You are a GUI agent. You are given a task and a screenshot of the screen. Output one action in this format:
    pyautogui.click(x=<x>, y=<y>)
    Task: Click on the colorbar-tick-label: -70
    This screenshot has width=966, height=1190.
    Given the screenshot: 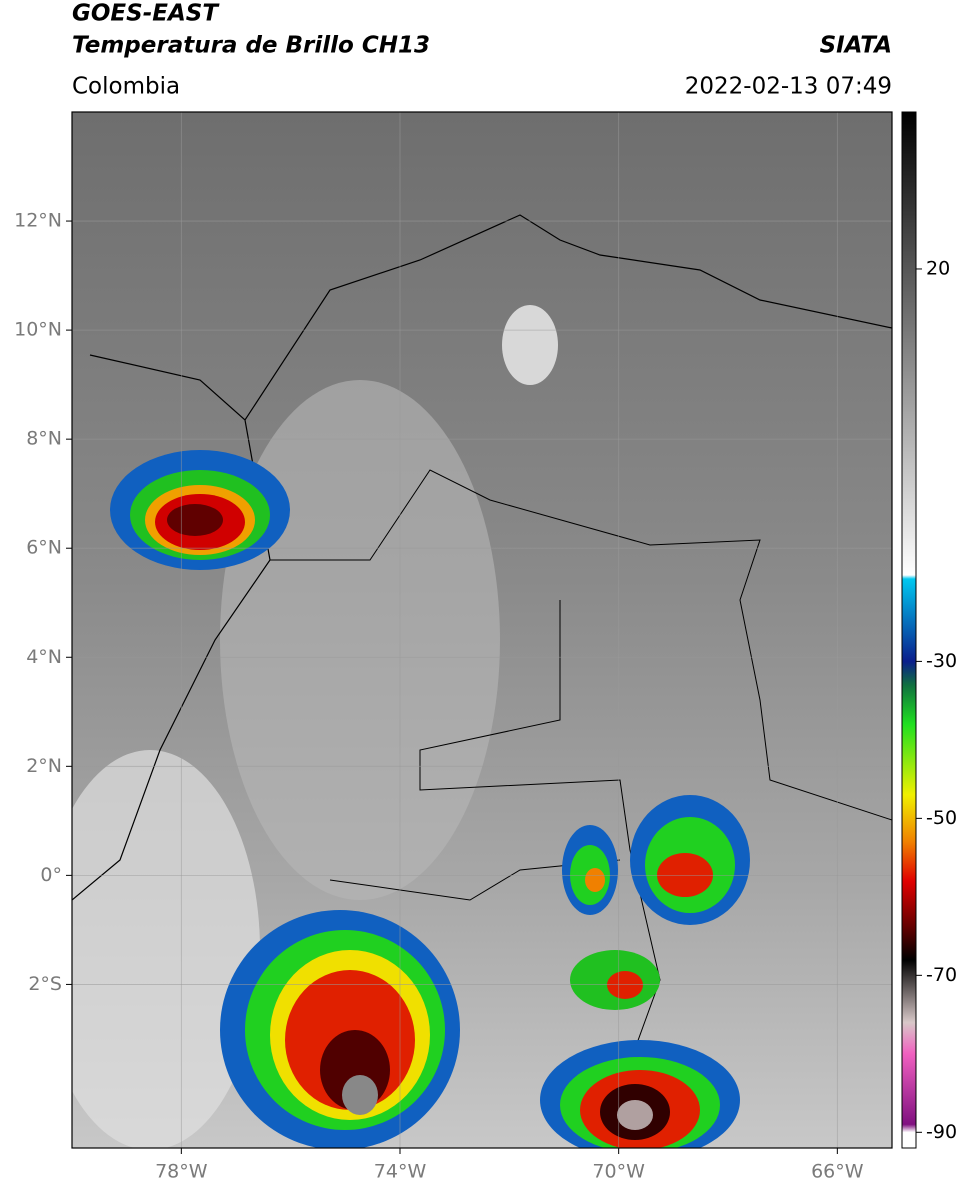 What is the action you would take?
    pyautogui.click(x=941, y=975)
    